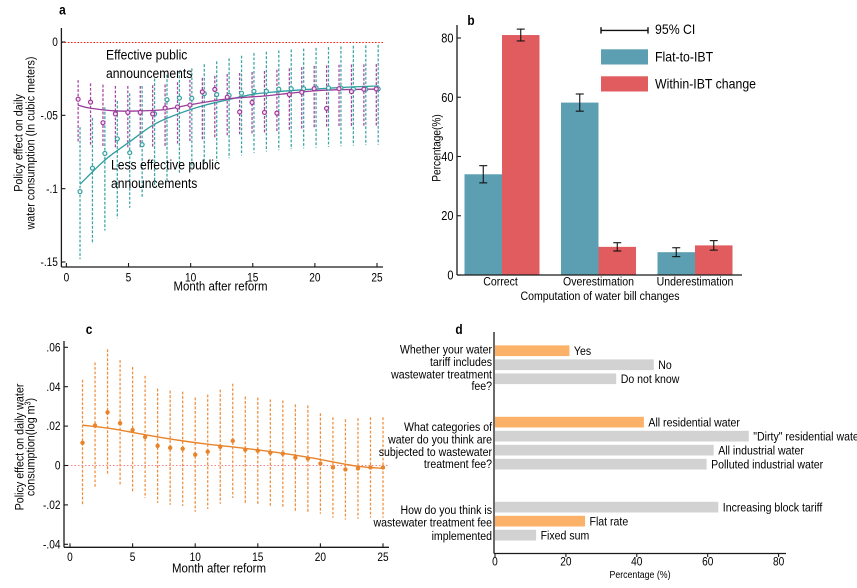 This screenshot has height=588, width=857. I want to click on svg-text: -.04, so click(51, 545).